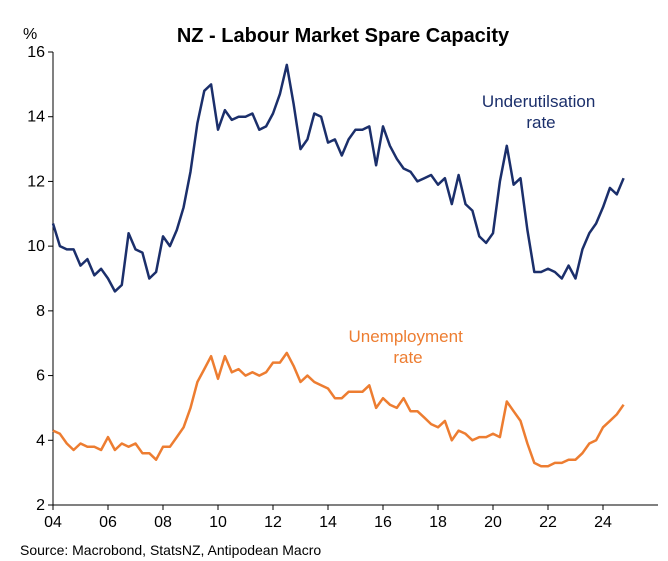 The height and width of the screenshot is (561, 668). Describe the element at coordinates (405, 336) in the screenshot. I see `unemployment-label-line1: Unemployment` at that location.